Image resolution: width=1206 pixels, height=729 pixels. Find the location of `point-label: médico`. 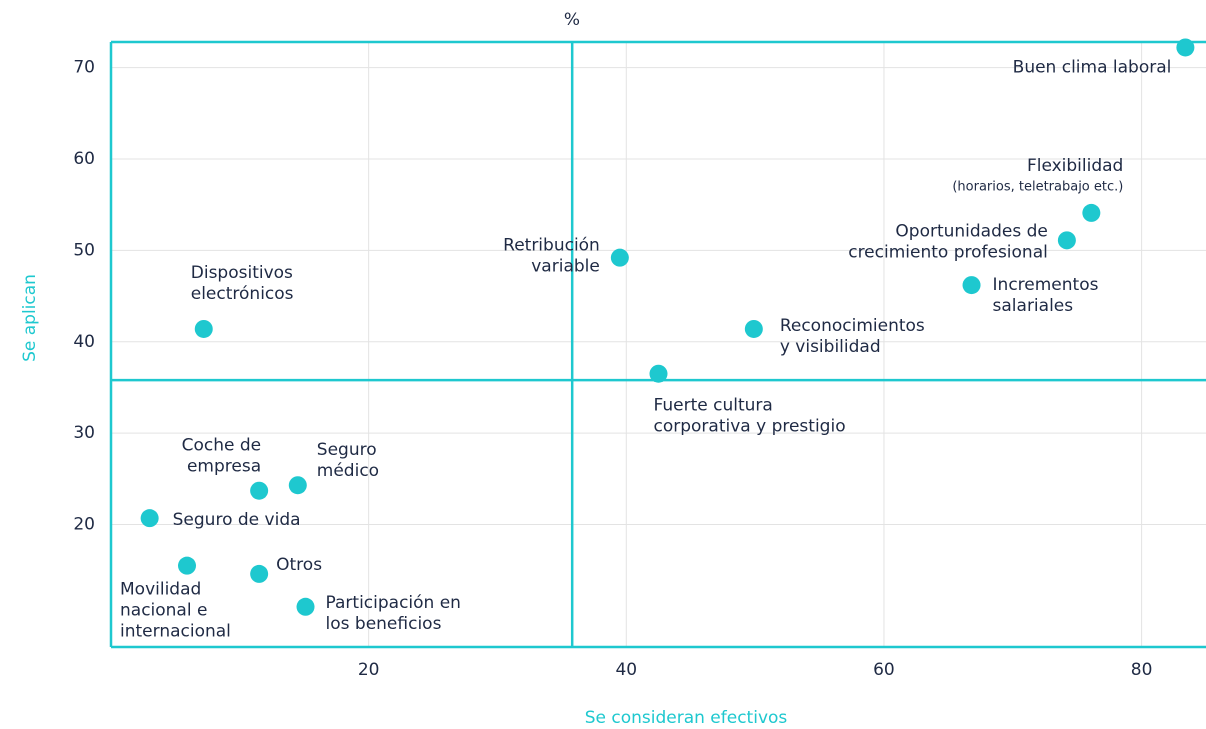

point-label: médico is located at coordinates (348, 471).